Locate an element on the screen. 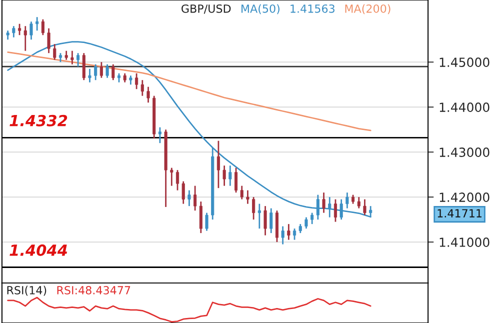 The height and width of the screenshot is (323, 492). text: 1.41711 is located at coordinates (460, 213).